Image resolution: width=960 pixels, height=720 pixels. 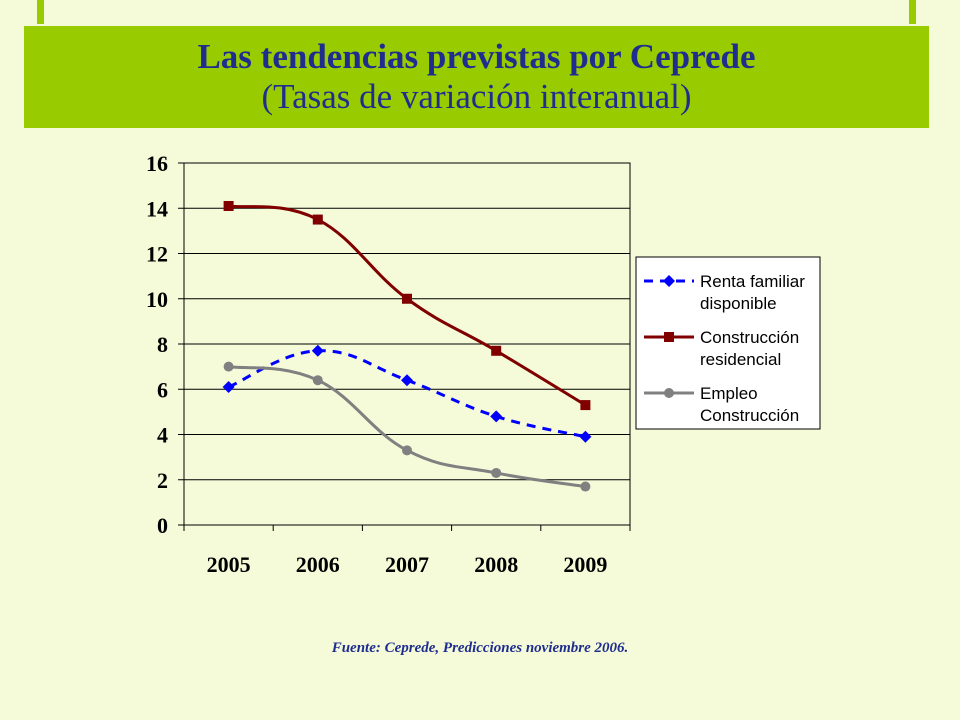 I want to click on slide-subtitle: (Tasas de variación interanual), so click(x=476, y=96).